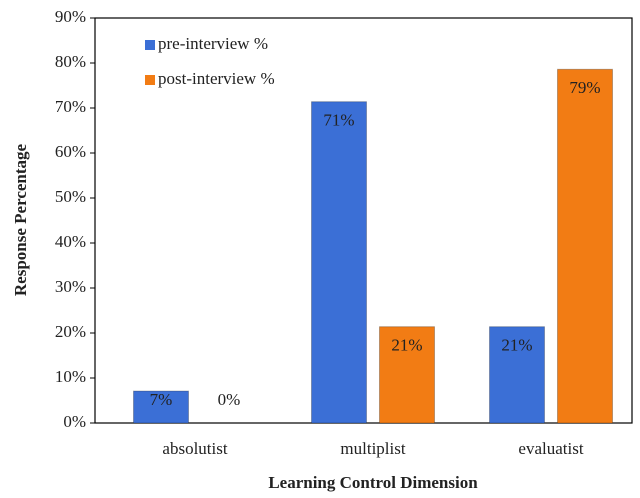 Image resolution: width=640 pixels, height=498 pixels. Describe the element at coordinates (229, 399) in the screenshot. I see `value-label: 0%` at that location.